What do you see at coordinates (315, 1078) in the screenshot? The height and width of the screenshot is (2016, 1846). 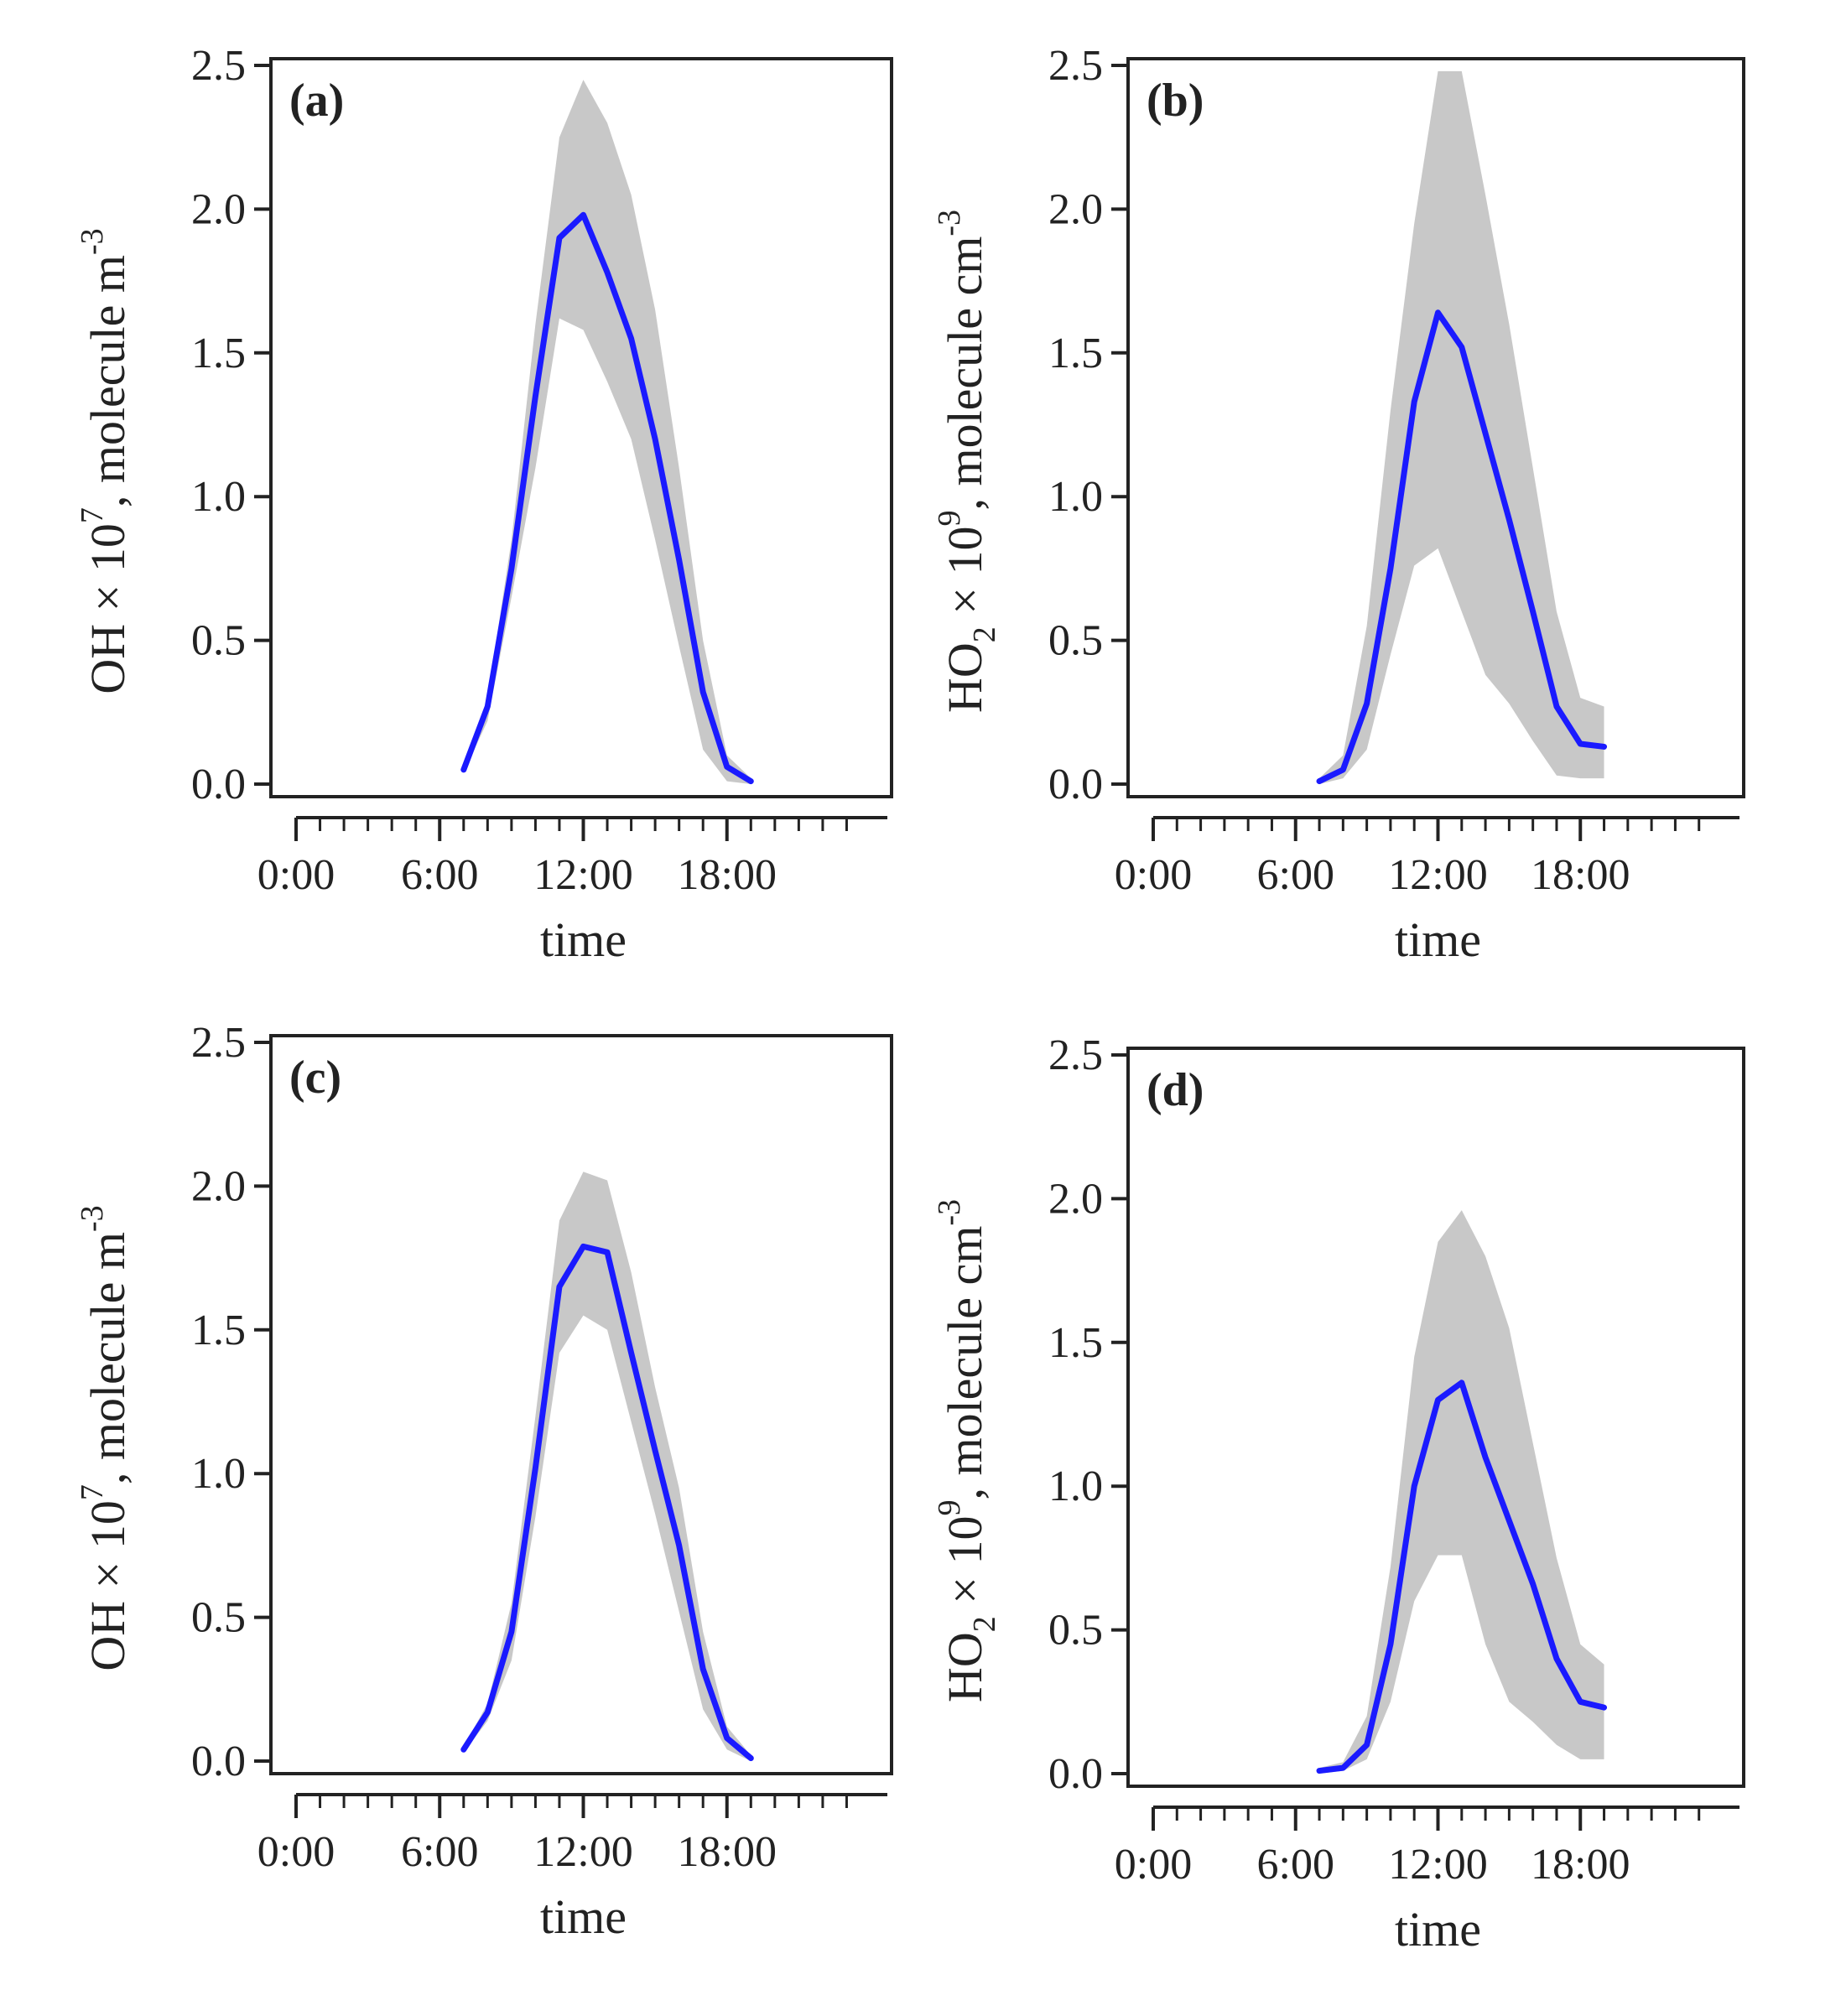 I see `panel-label: (c)` at bounding box center [315, 1078].